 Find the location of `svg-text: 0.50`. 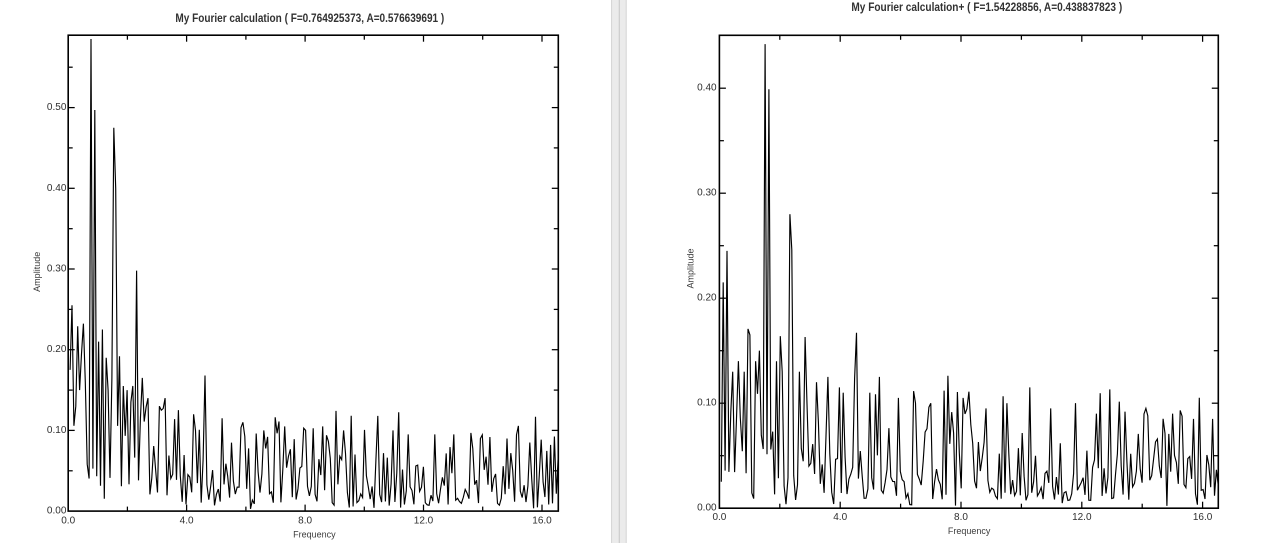

svg-text: 0.50 is located at coordinates (57, 107).